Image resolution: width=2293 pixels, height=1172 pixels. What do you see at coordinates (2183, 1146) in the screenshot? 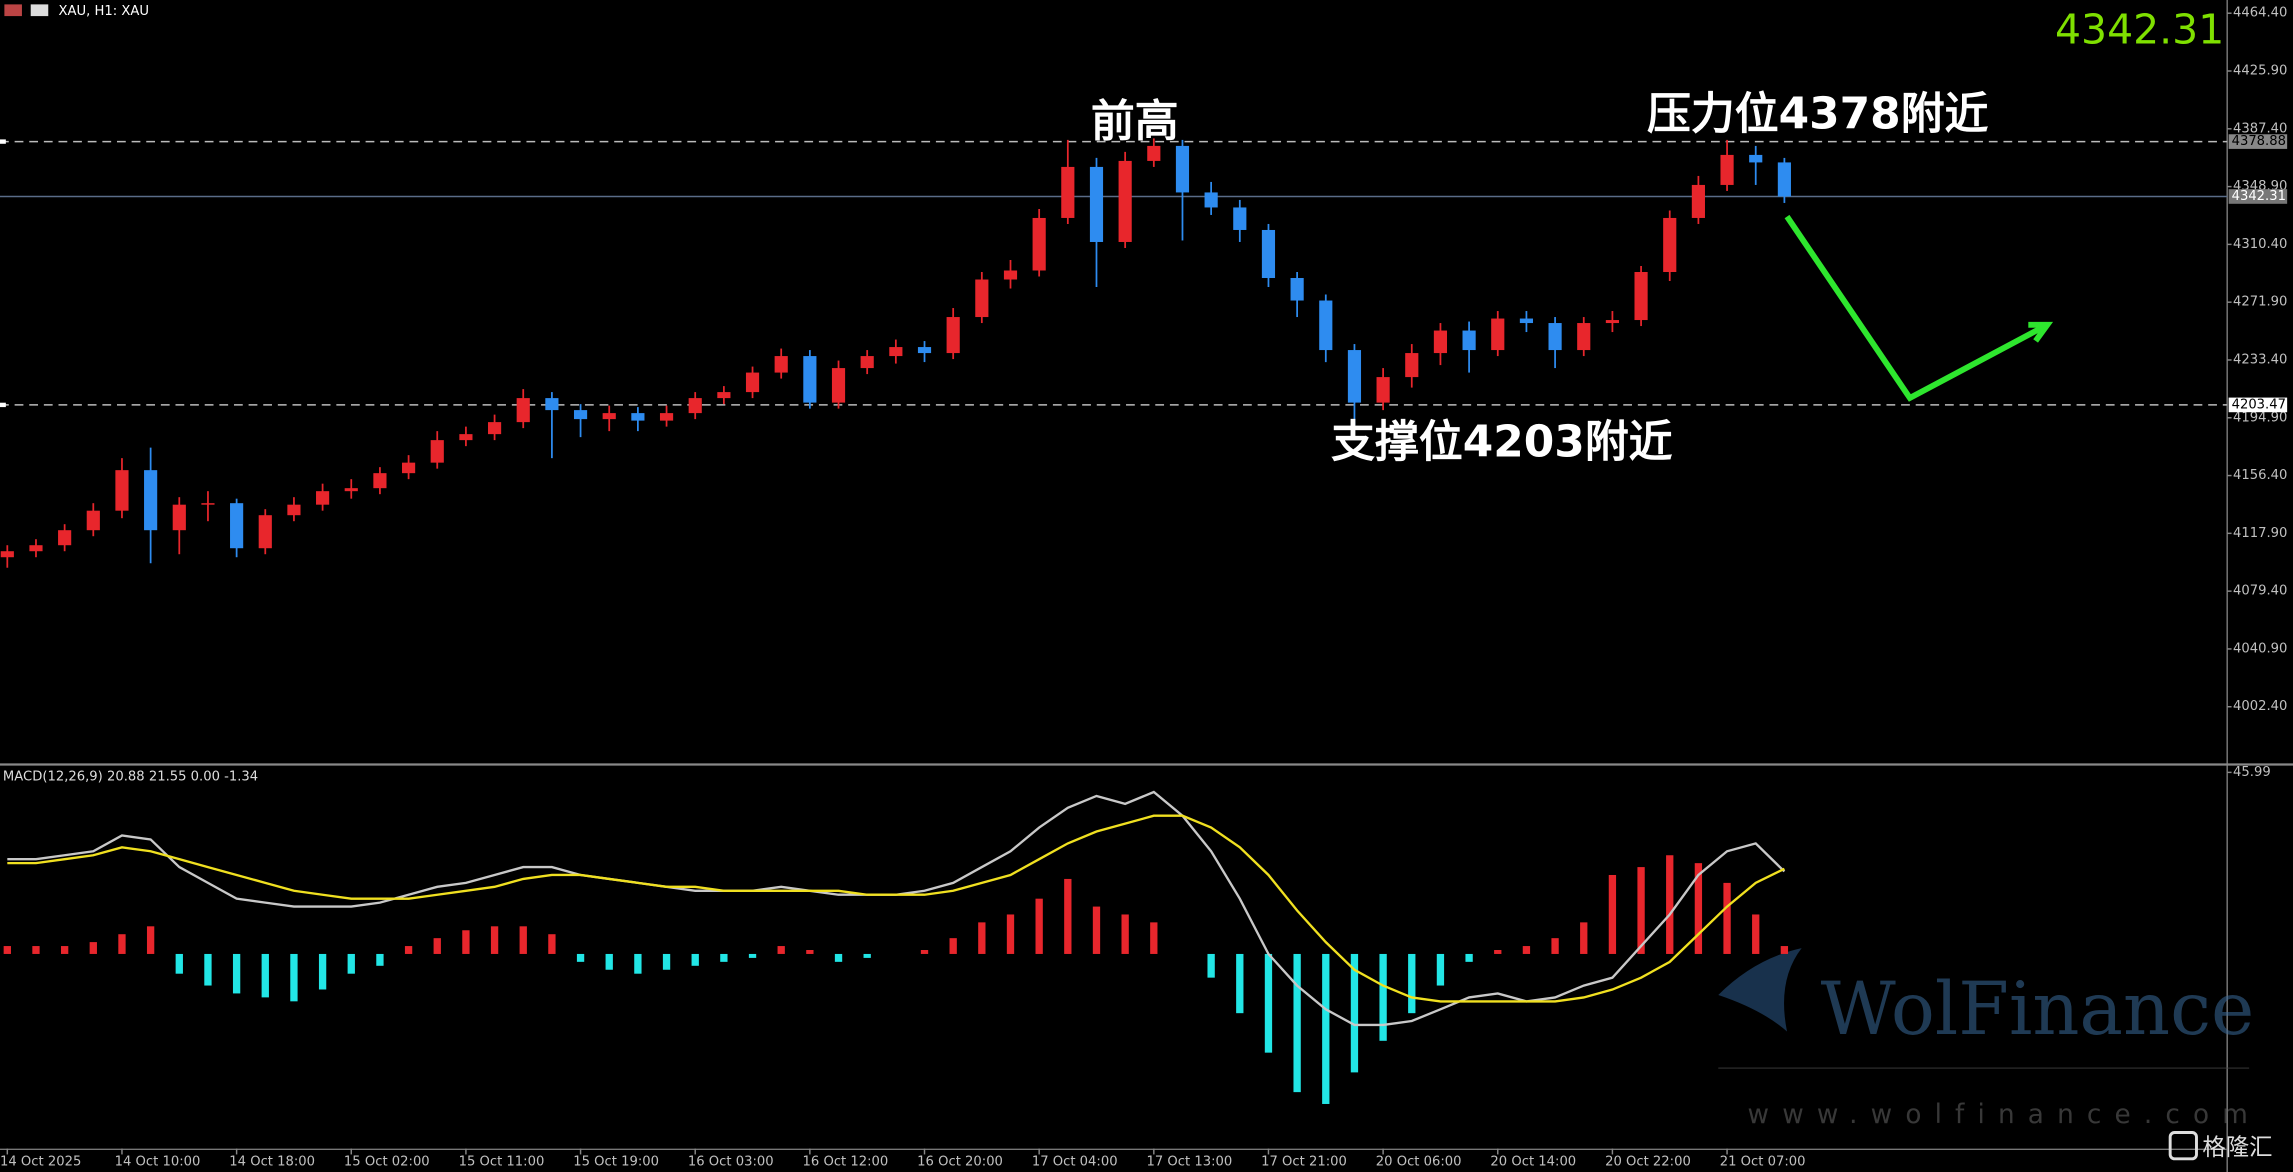
I see `source-logo` at bounding box center [2183, 1146].